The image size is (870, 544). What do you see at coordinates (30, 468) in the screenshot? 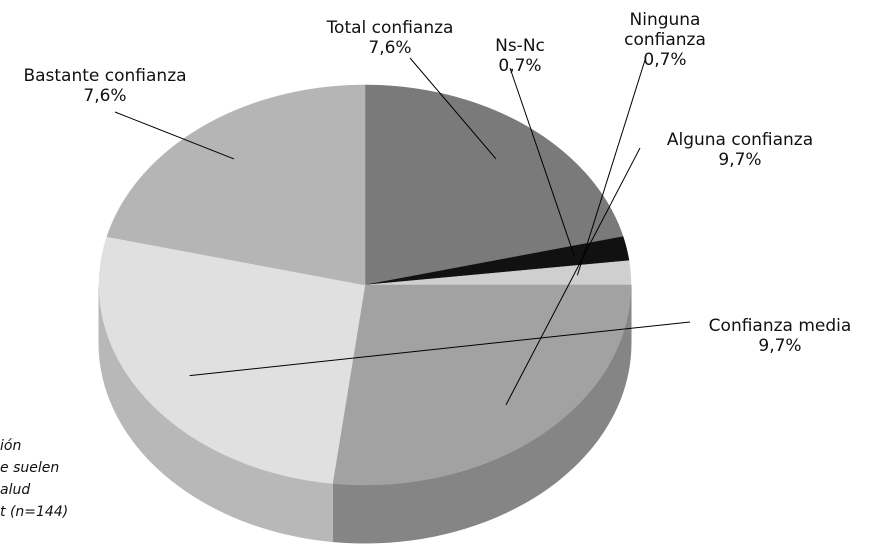
I see `caption-line: e suelen` at bounding box center [30, 468].